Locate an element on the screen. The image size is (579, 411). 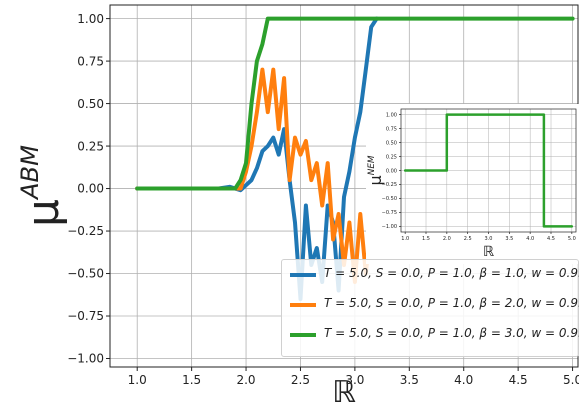
main-ytick-label-3: −0.25 is located at coordinates (85, 231).